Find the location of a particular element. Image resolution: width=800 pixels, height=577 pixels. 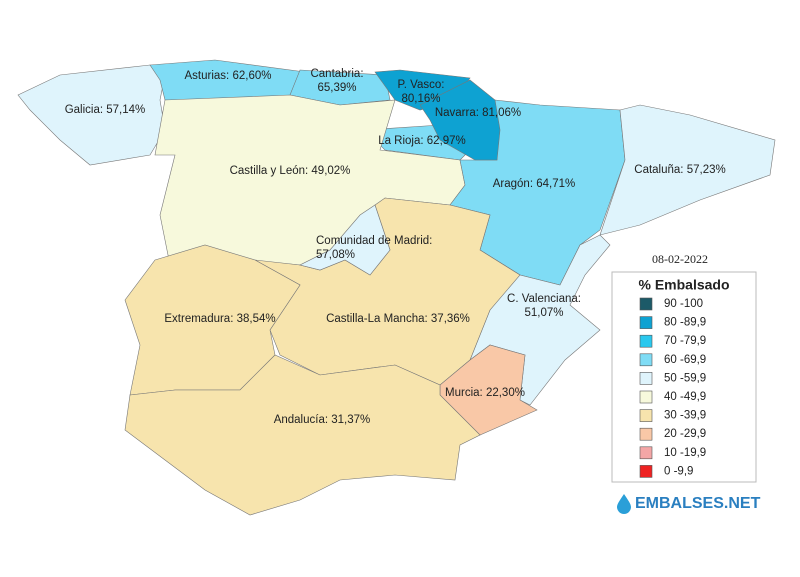

legend-label: 20 -29,9 is located at coordinates (685, 434).